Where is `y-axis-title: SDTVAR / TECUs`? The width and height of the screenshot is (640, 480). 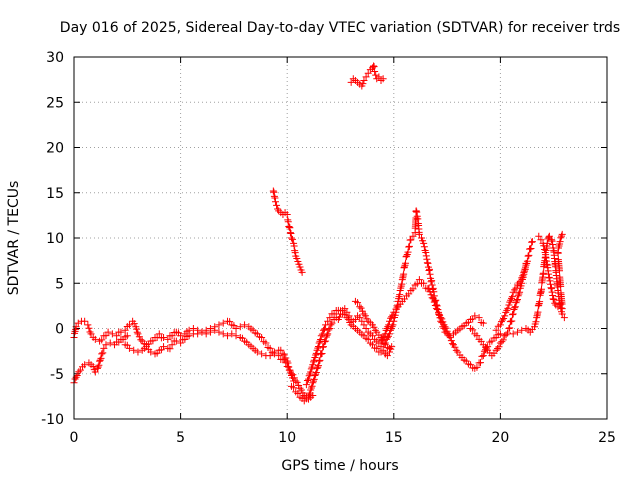 y-axis-title: SDTVAR / TECUs is located at coordinates (14, 238).